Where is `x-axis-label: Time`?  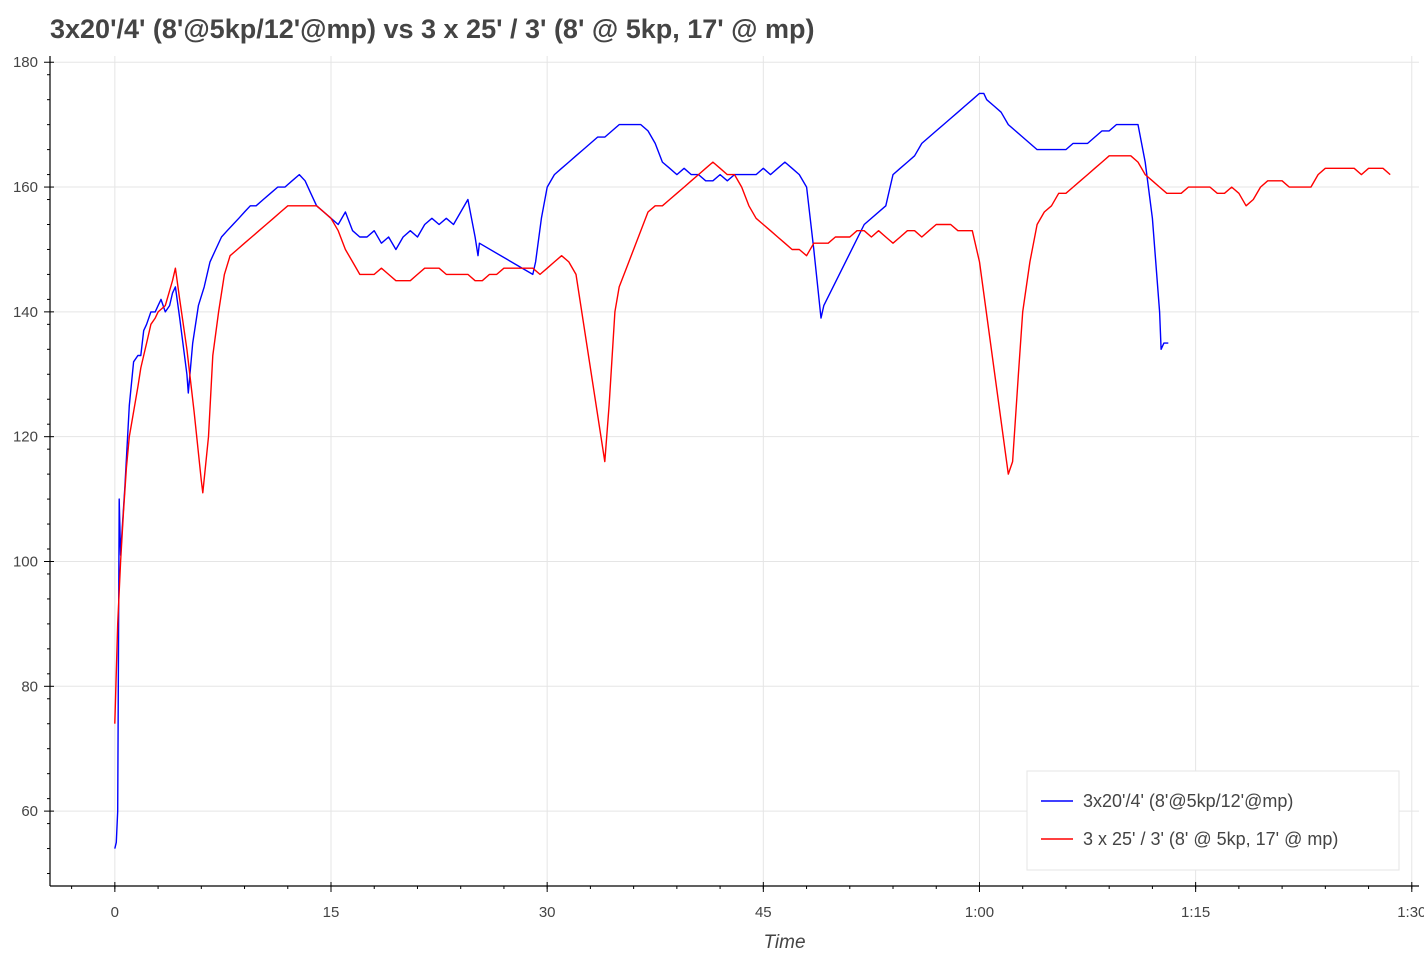 x-axis-label: Time is located at coordinates (784, 942).